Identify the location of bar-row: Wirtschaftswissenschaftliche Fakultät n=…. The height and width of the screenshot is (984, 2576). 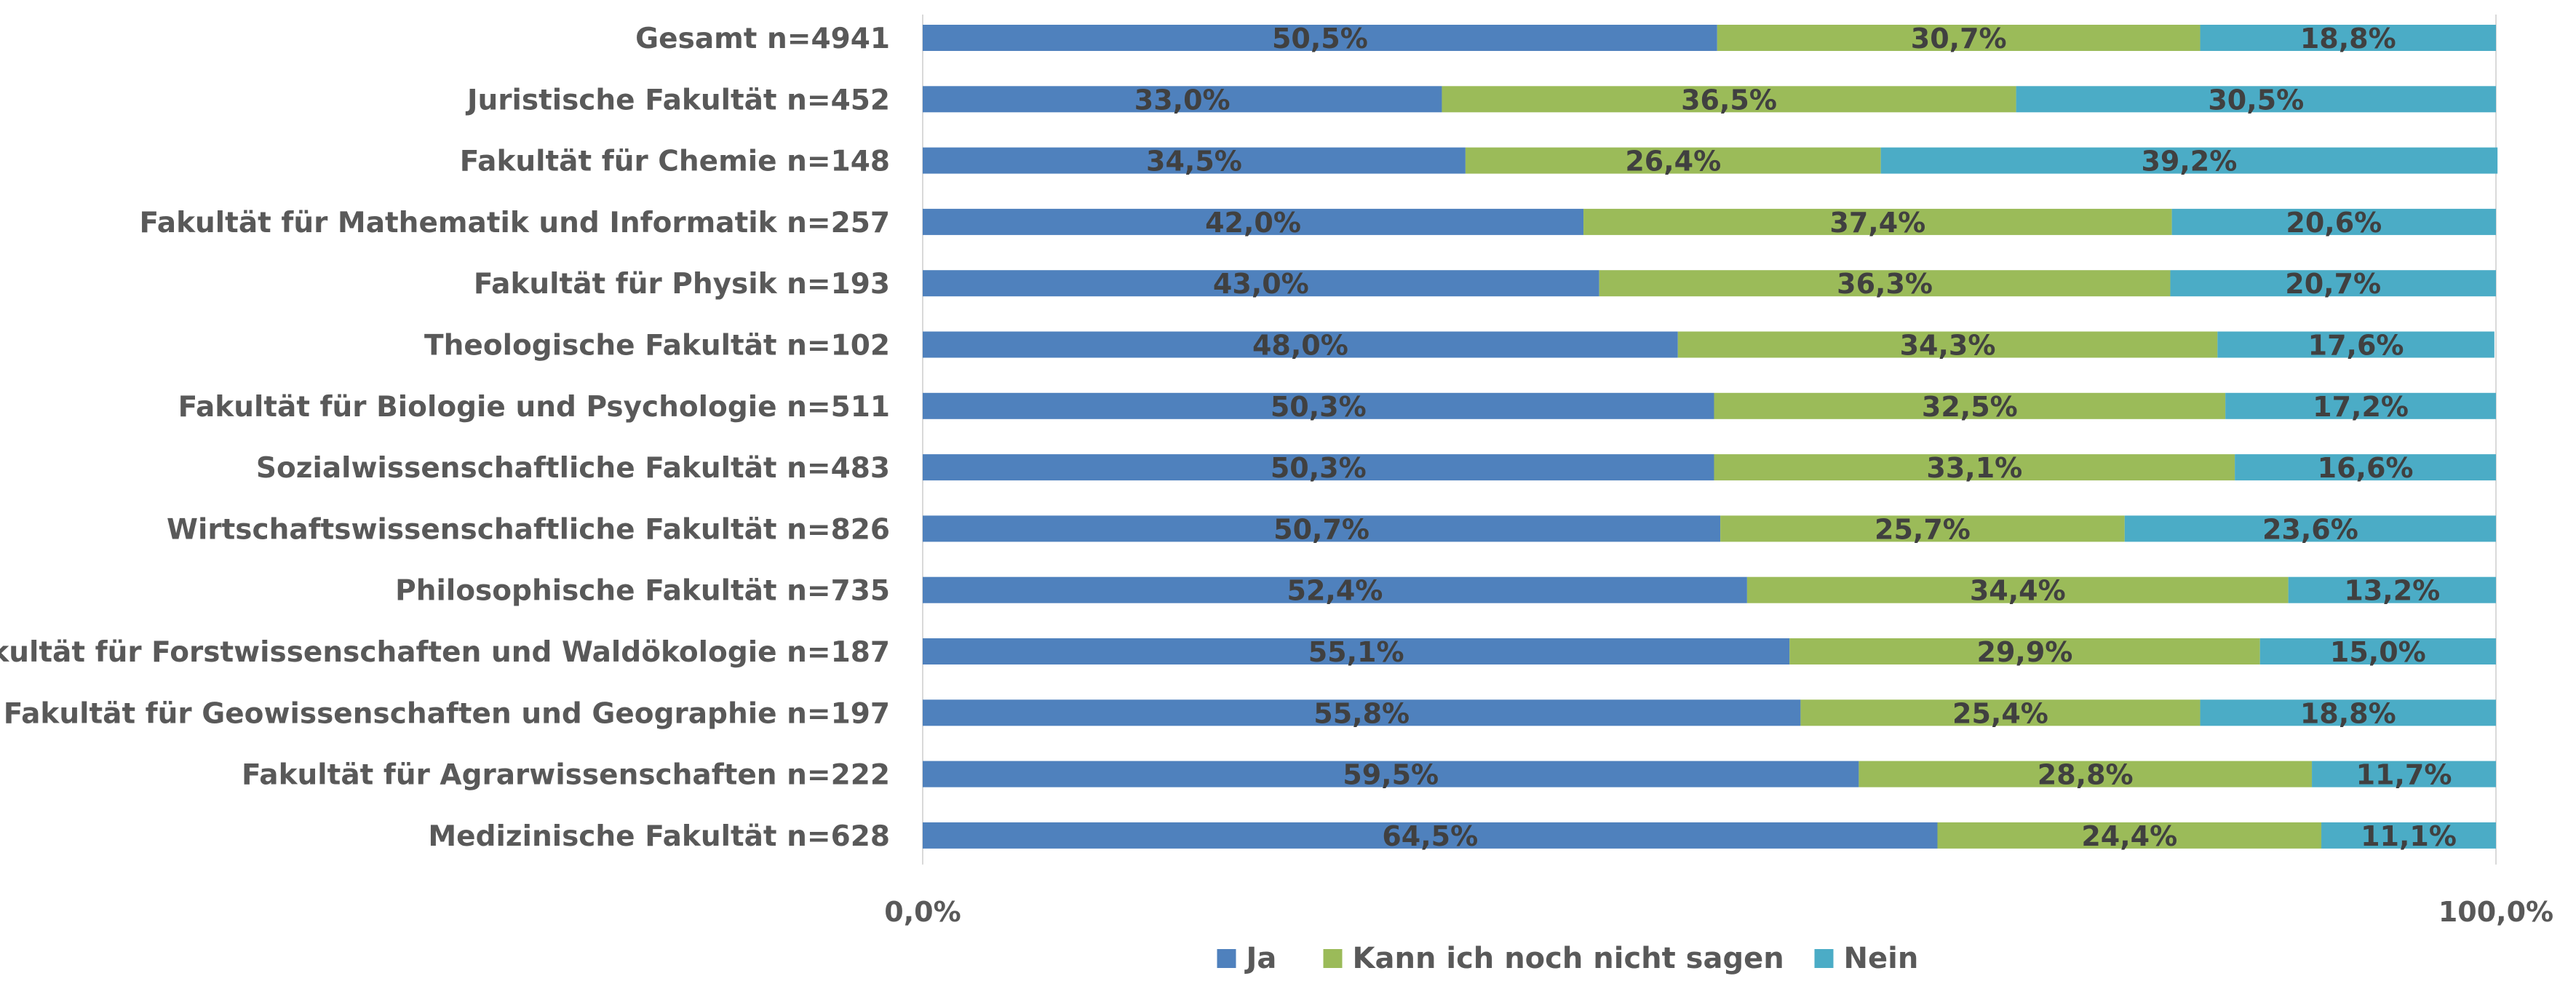
(1331, 529).